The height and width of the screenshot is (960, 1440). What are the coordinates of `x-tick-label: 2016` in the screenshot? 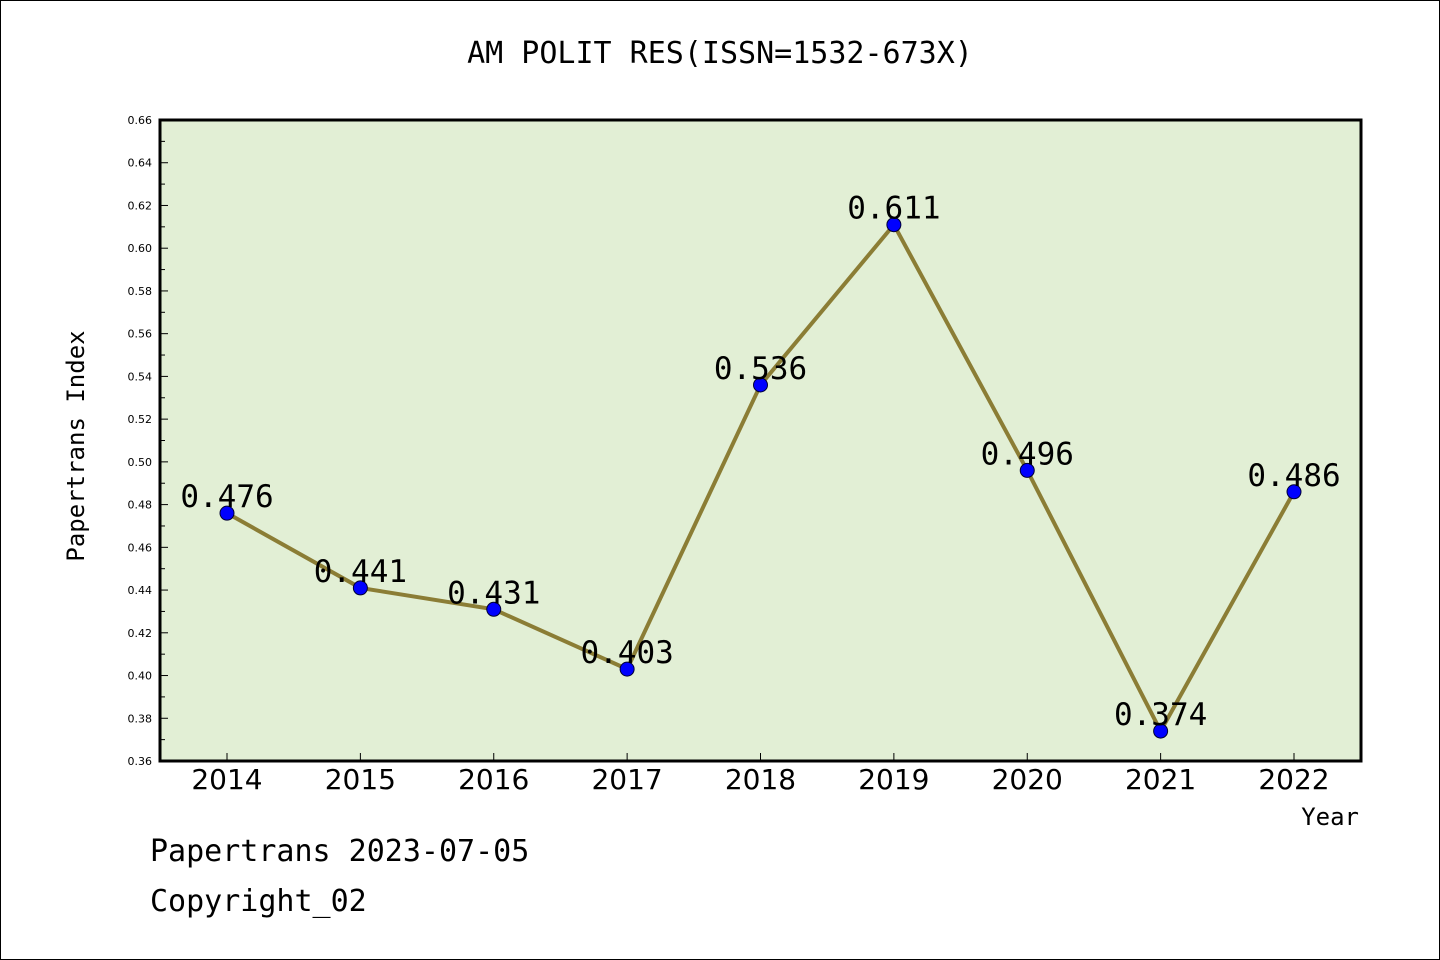 It's located at (493, 779).